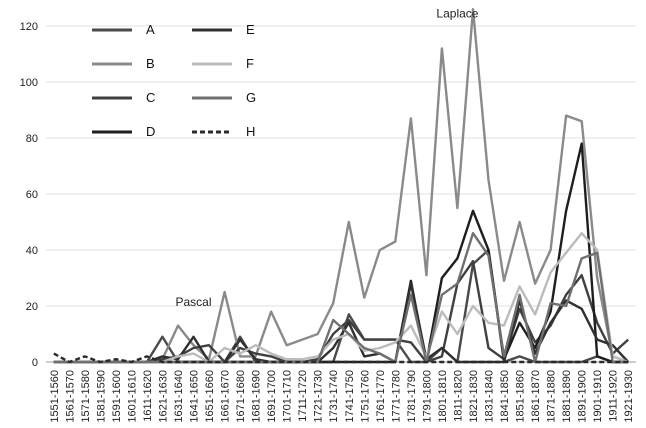 Image resolution: width=646 pixels, height=428 pixels. What do you see at coordinates (29, 83) in the screenshot?
I see `y-tick-label: 100` at bounding box center [29, 83].